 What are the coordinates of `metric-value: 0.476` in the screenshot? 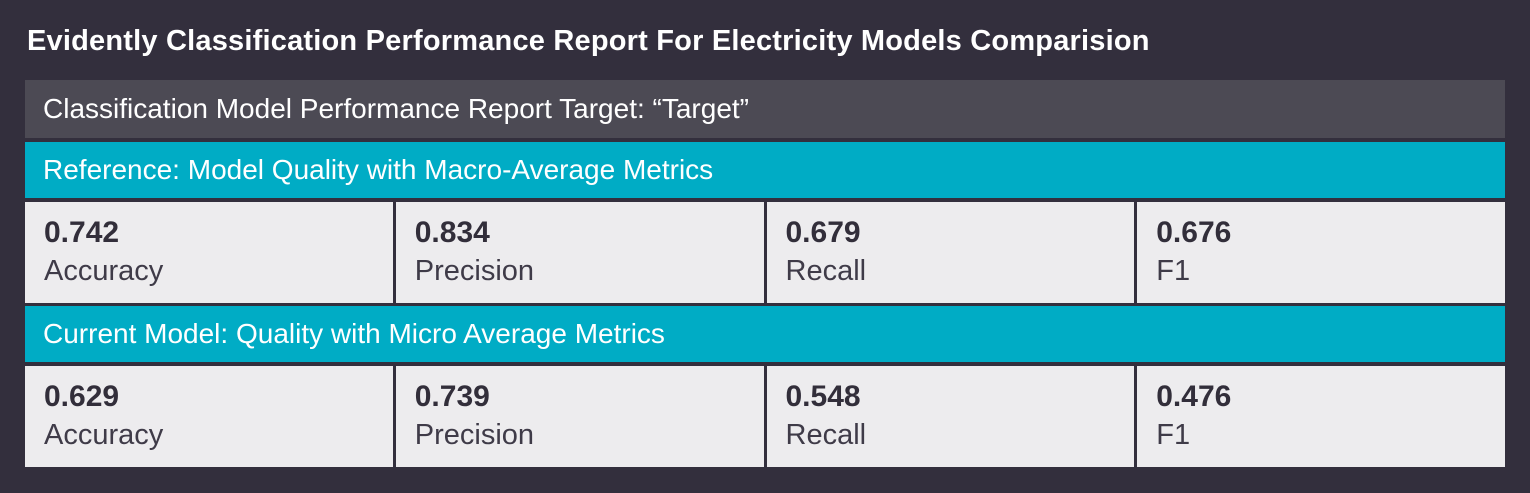 It's located at (1194, 396).